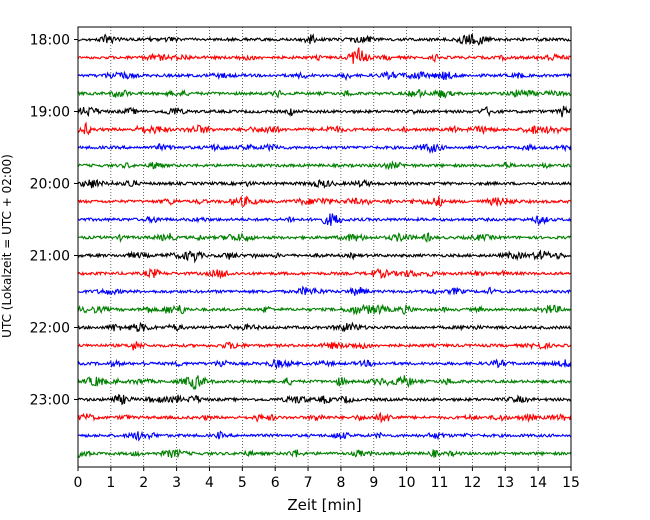 This screenshot has width=650, height=520. What do you see at coordinates (50, 257) in the screenshot?
I see `y-tick-label: 21:00` at bounding box center [50, 257].